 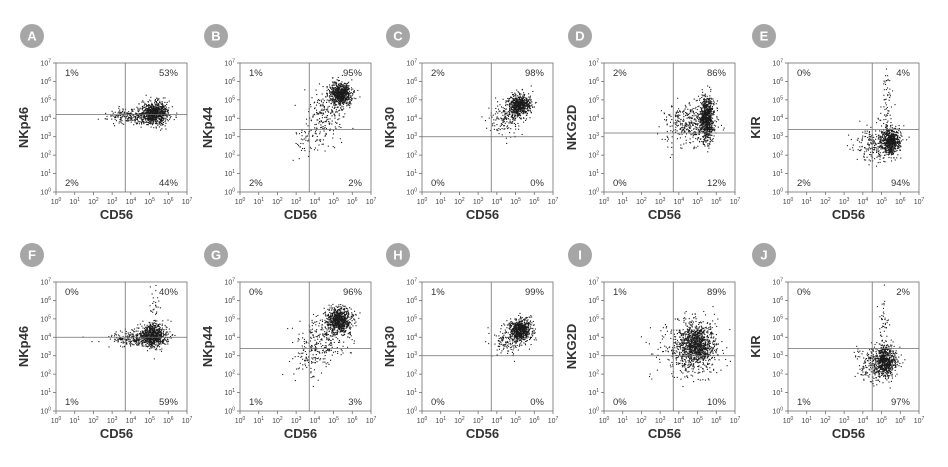 I want to click on plot-frame, so click(x=305, y=127).